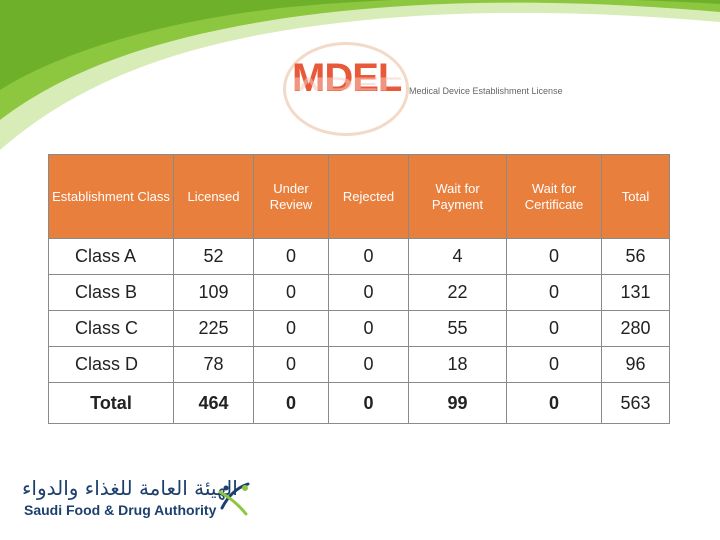 The width and height of the screenshot is (720, 540). Describe the element at coordinates (291, 196) in the screenshot. I see `header-under-review: Under Review` at that location.